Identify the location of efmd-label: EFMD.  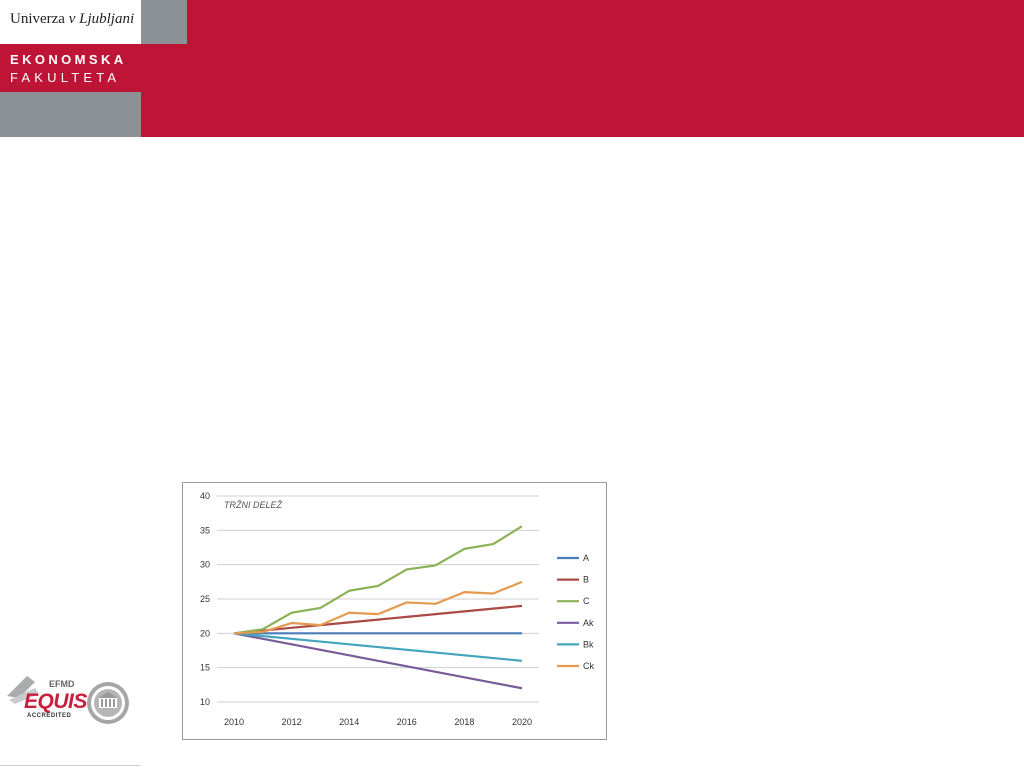
(62, 684).